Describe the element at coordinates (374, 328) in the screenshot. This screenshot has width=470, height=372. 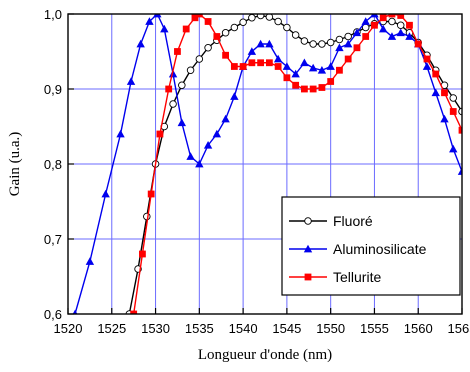
I see `x-tick-label: 1555` at that location.